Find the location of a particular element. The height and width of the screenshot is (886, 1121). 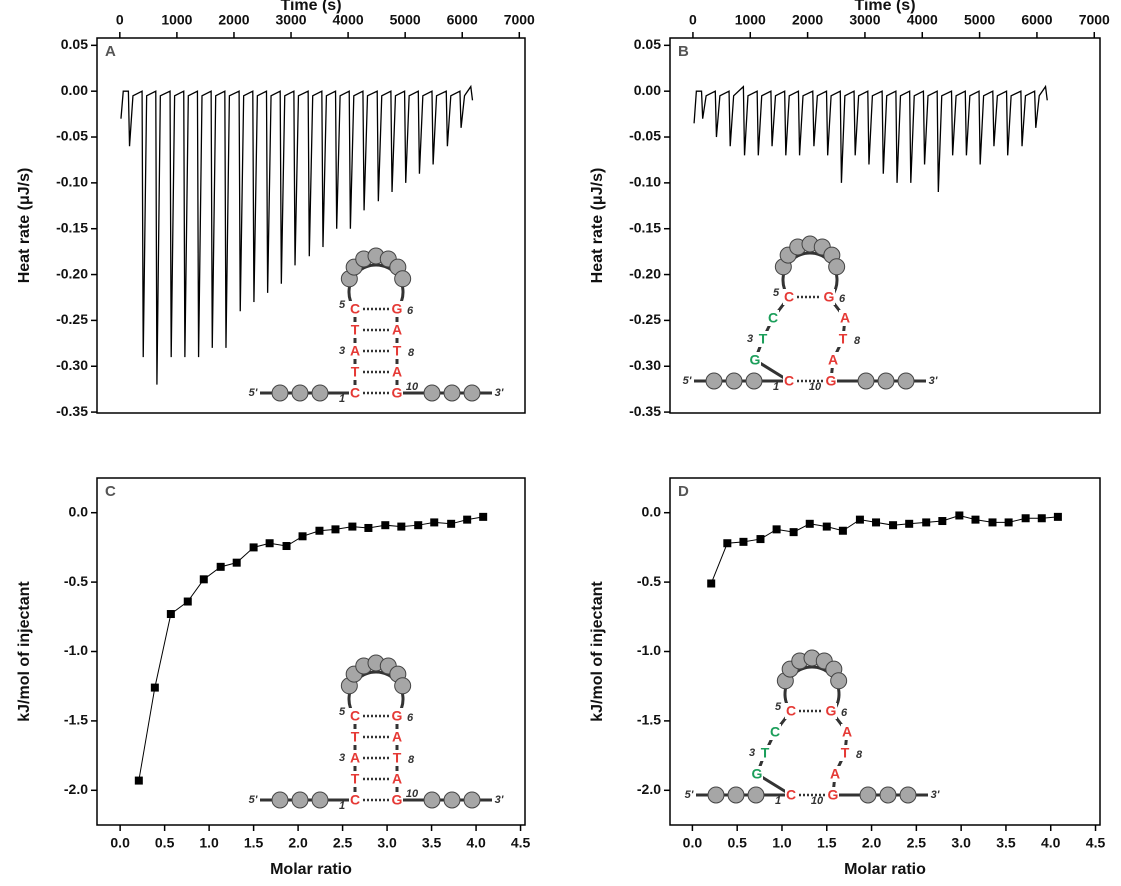

position-number: 10 is located at coordinates (817, 801).